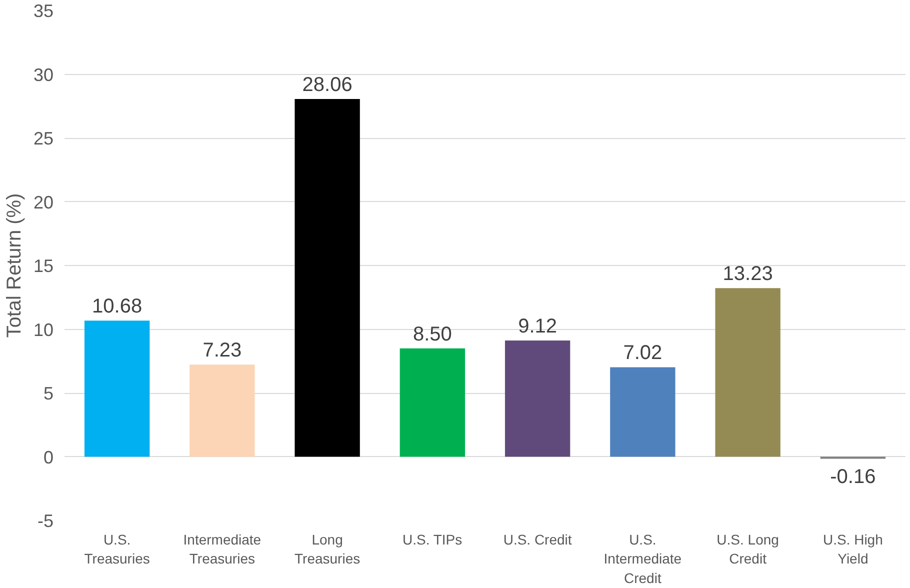 This screenshot has height=588, width=910. What do you see at coordinates (43, 74) in the screenshot?
I see `y-tick-label: 30` at bounding box center [43, 74].